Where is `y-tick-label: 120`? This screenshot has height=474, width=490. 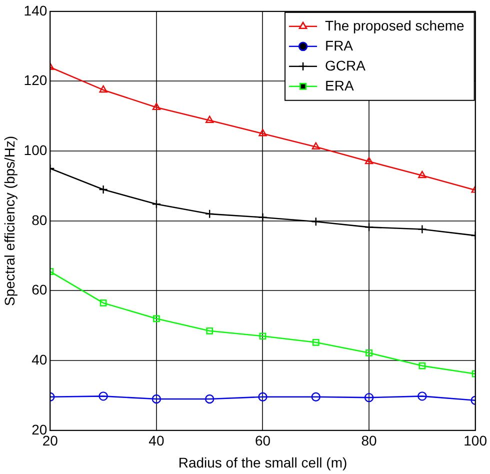 y-tick-label: 120 is located at coordinates (36, 80).